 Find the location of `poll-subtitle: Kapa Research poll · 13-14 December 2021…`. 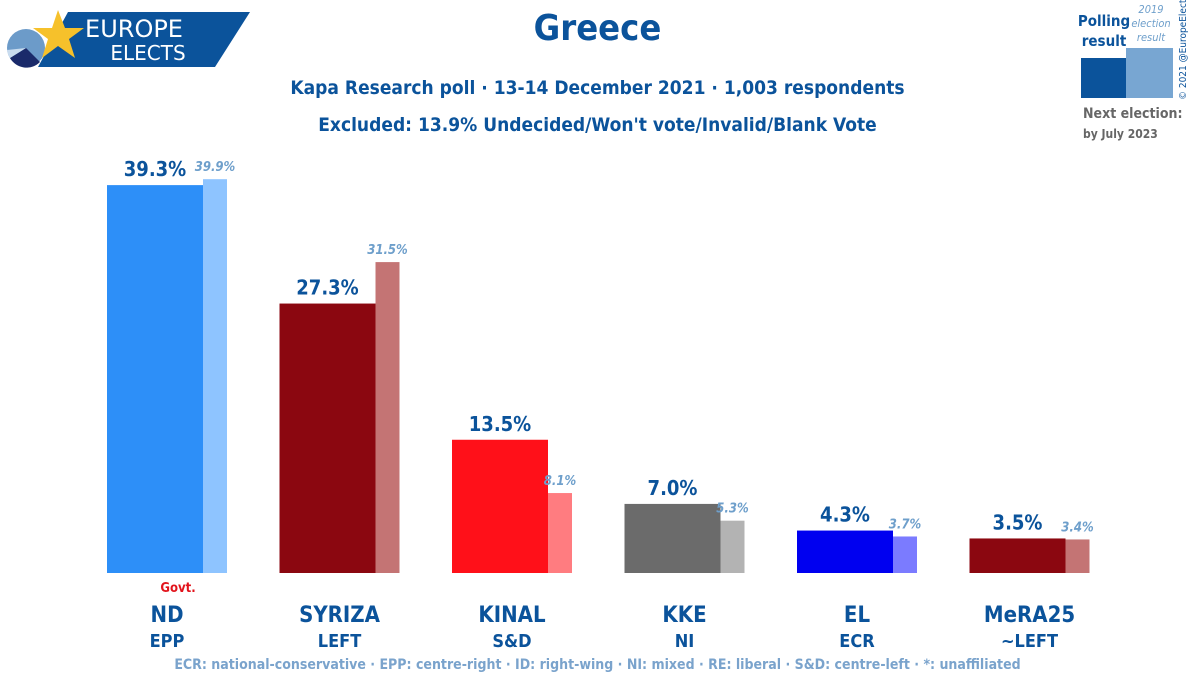

poll-subtitle: Kapa Research poll · 13-14 December 2021… is located at coordinates (597, 88).